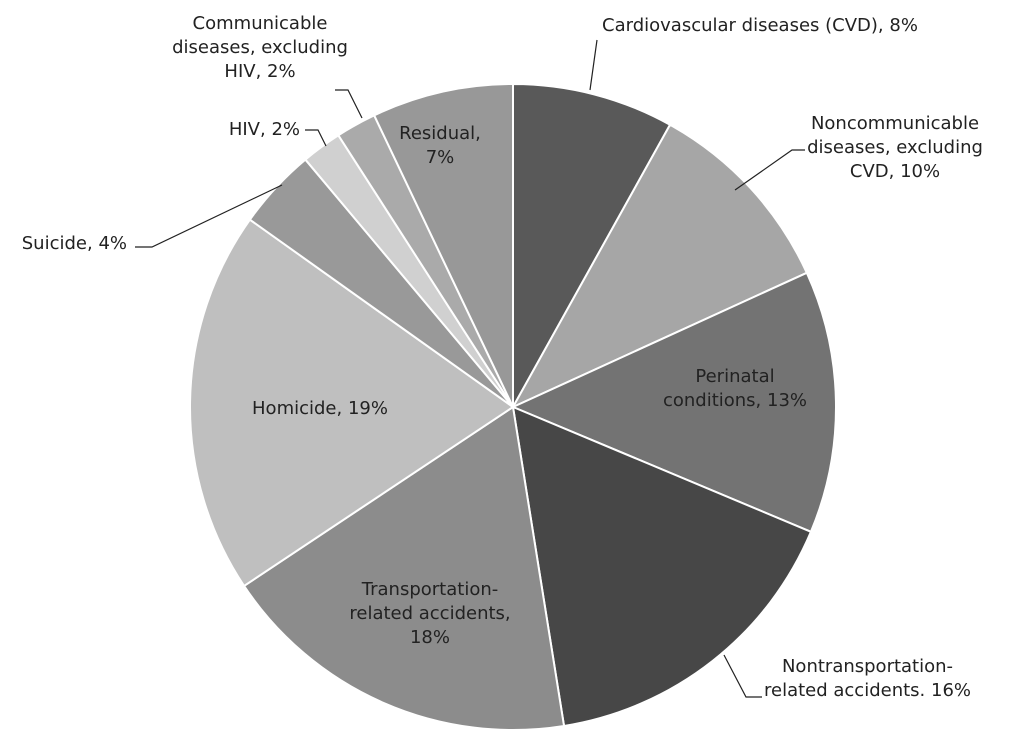 This screenshot has height=732, width=1010. Describe the element at coordinates (367, 408) in the screenshot. I see `value-label: 19%` at that location.